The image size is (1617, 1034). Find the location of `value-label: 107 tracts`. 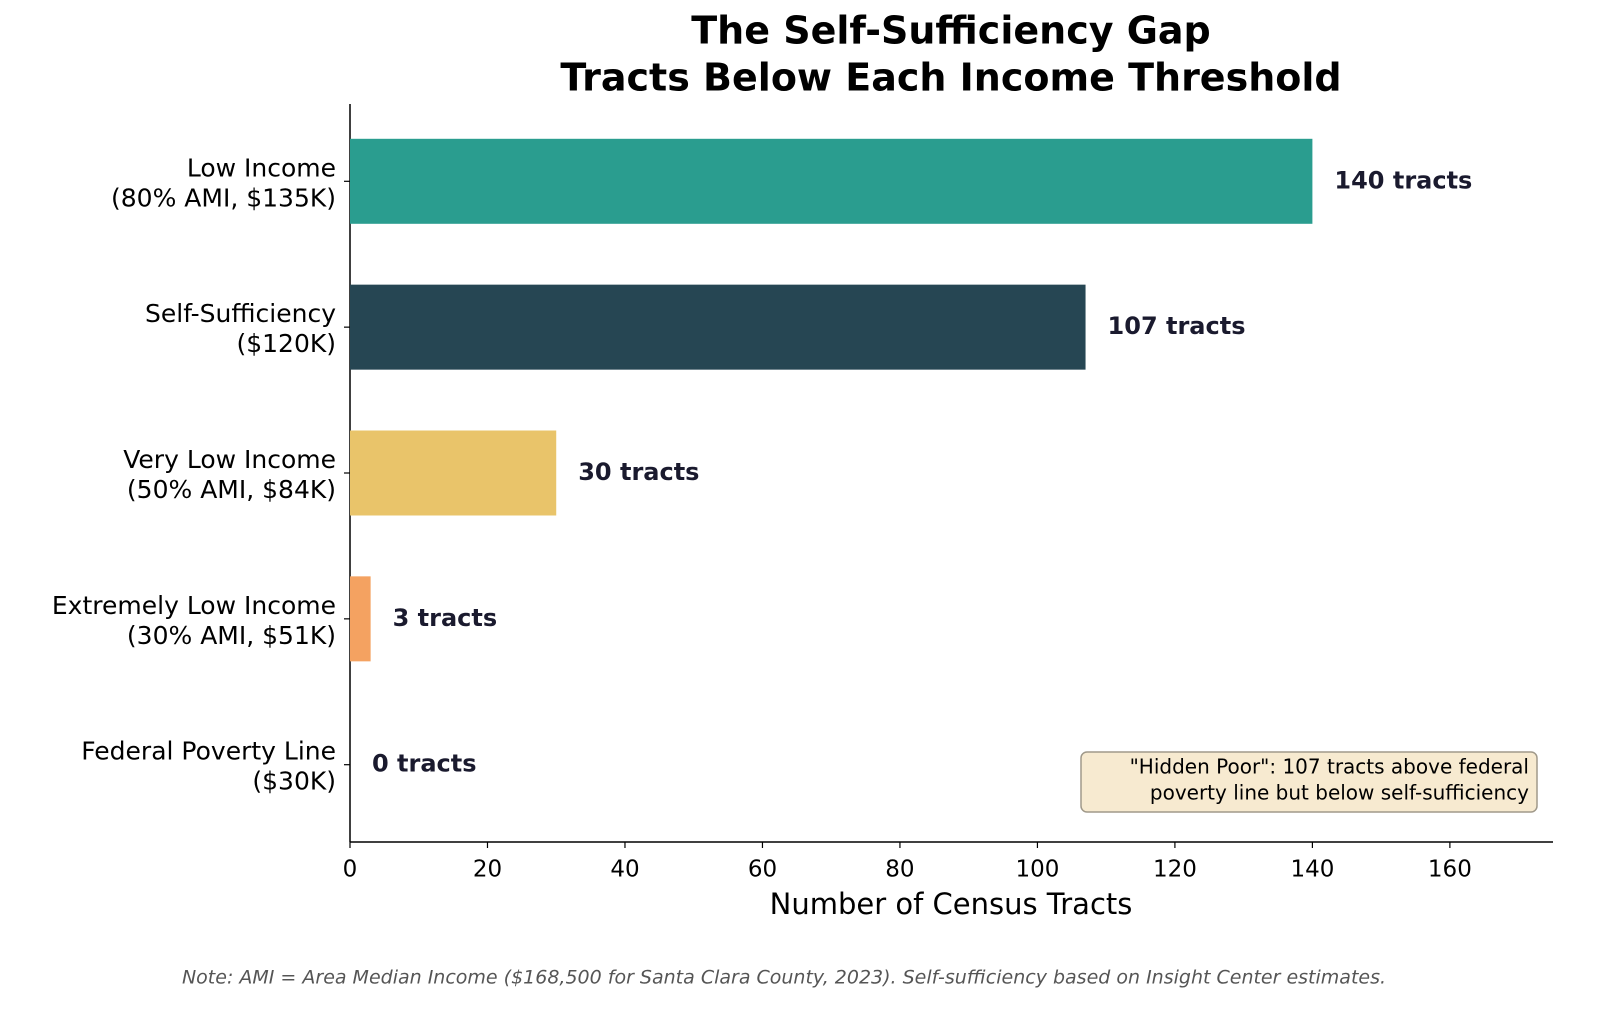

value-label: 107 tracts is located at coordinates (1177, 326).